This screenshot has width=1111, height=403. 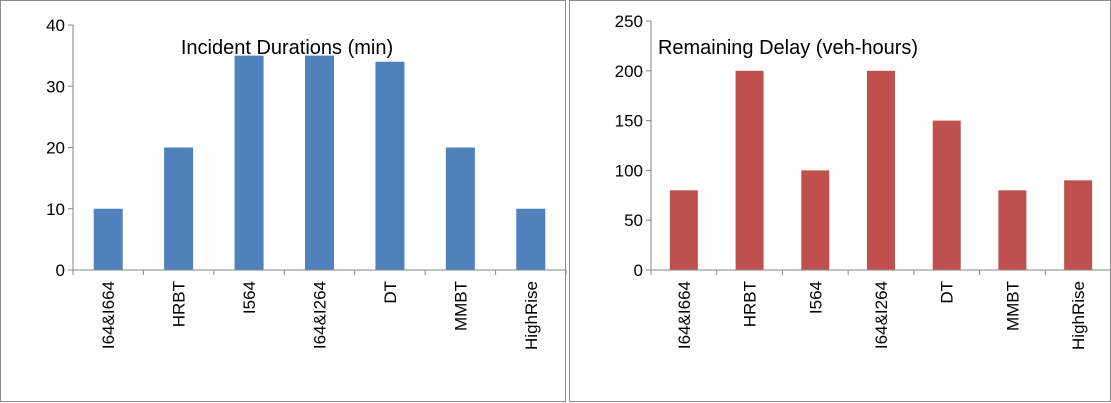 I want to click on y-tick-label: 200, so click(x=629, y=71).